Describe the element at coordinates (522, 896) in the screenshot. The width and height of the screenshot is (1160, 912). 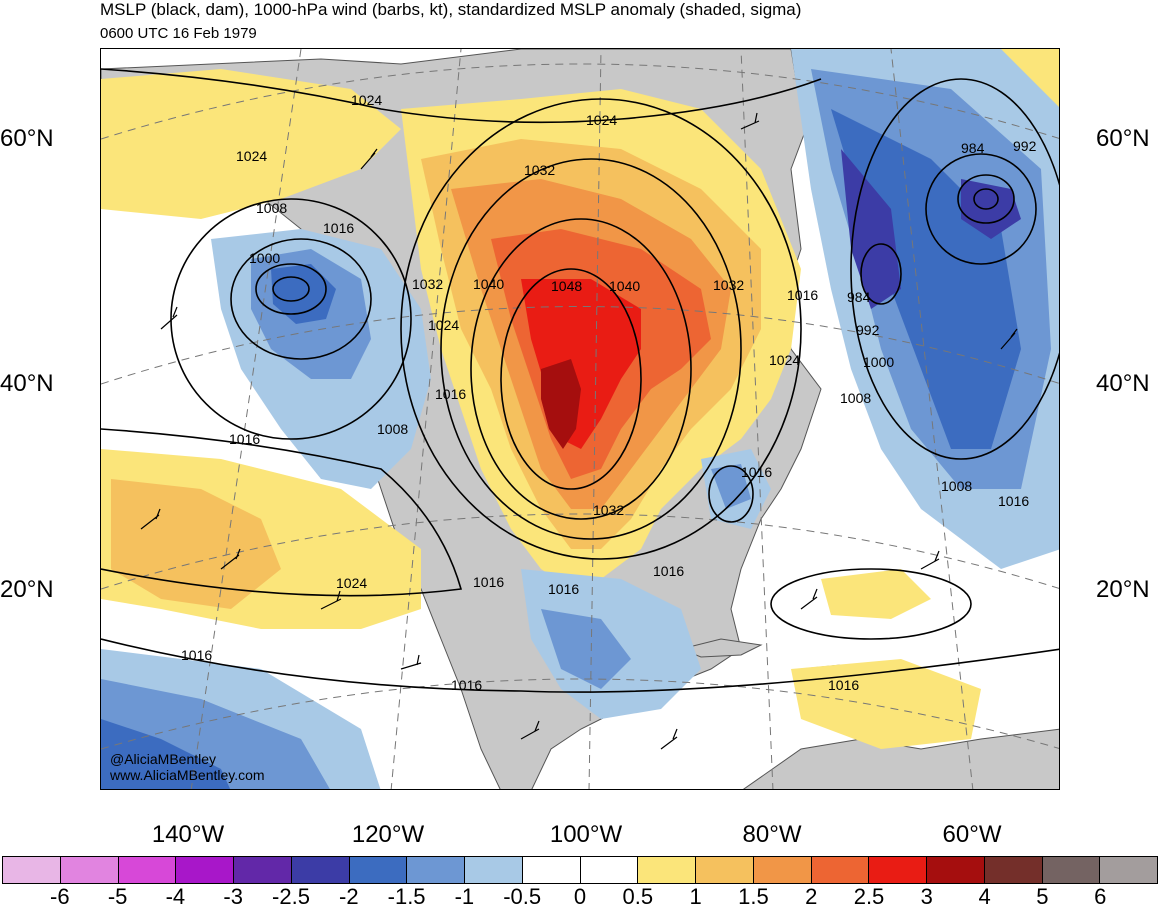
I see `colorbar-tick-label: -0.5` at that location.